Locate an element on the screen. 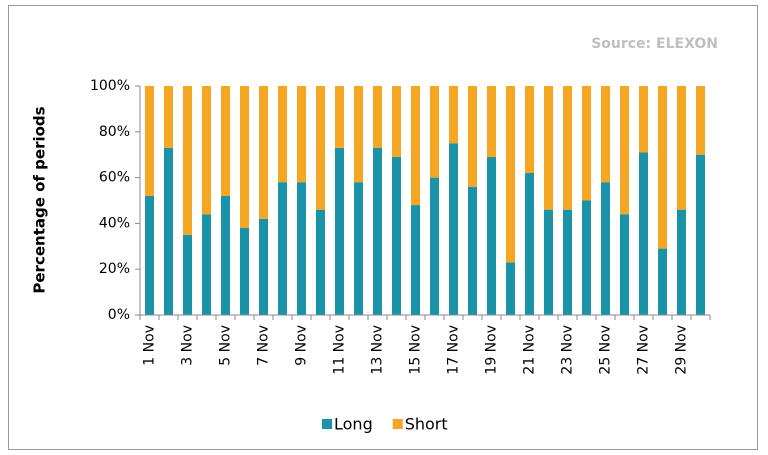 This screenshot has height=455, width=768. x-tick-label: 25 Nov is located at coordinates (606, 350).